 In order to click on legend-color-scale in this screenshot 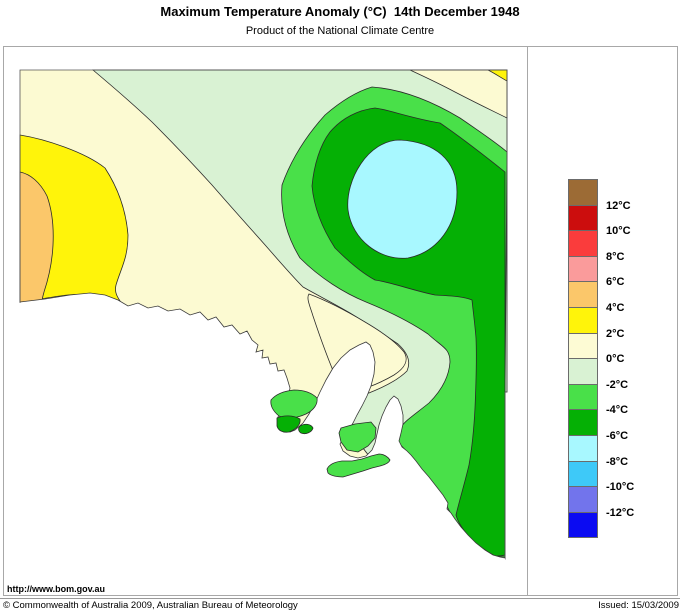, I will do `click(583, 359)`.